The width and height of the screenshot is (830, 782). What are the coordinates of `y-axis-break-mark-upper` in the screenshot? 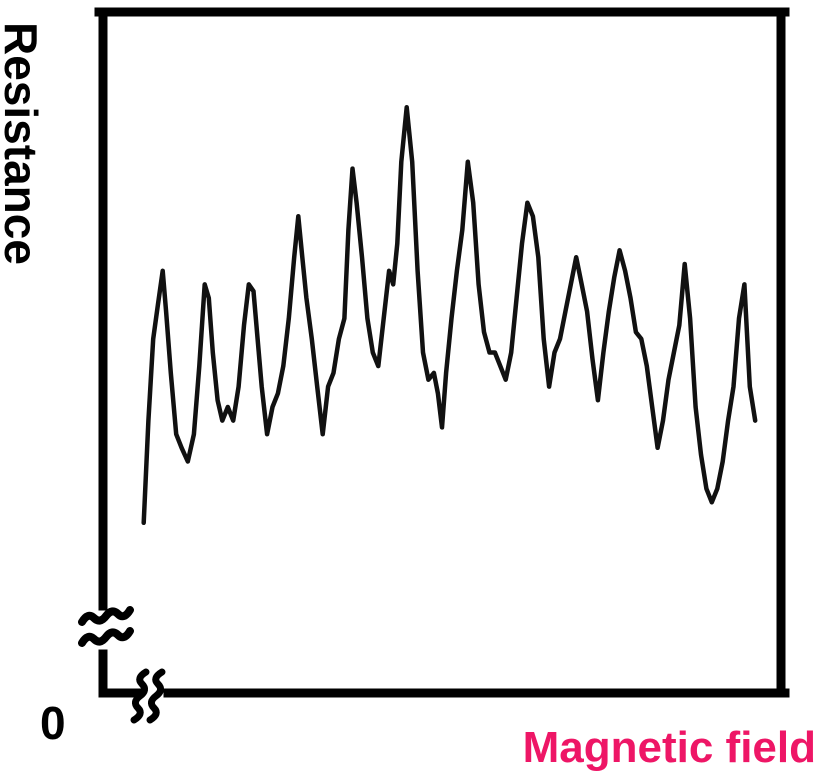 It's located at (106, 616).